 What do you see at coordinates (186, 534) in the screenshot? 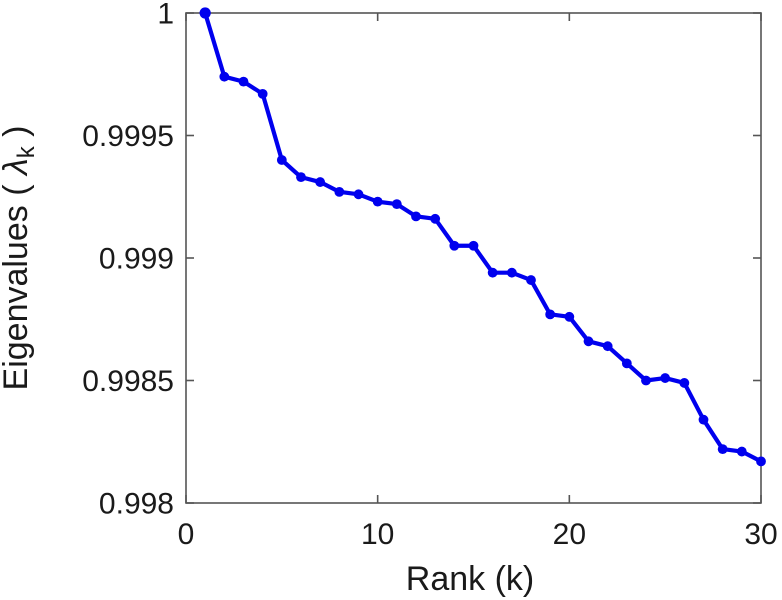
I see `x-tick-label: 0` at bounding box center [186, 534].